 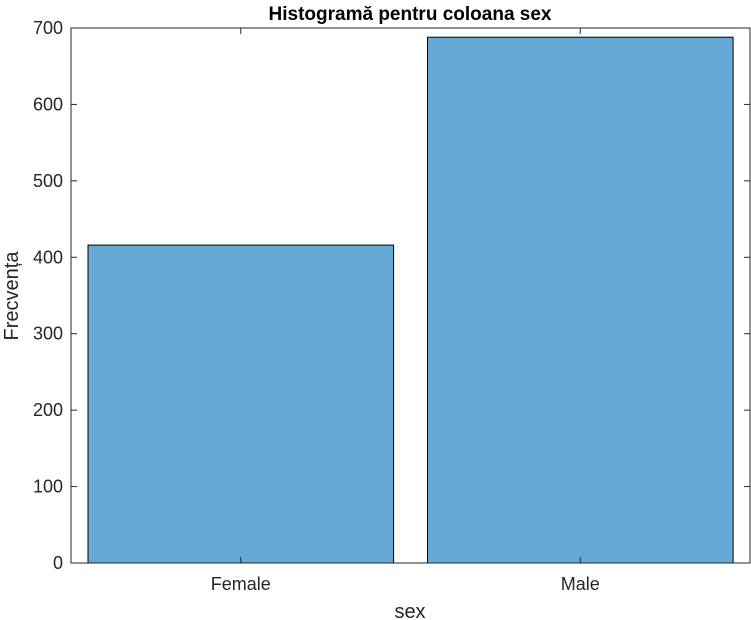 What do you see at coordinates (58, 563) in the screenshot?
I see `y-tick-label: 0` at bounding box center [58, 563].